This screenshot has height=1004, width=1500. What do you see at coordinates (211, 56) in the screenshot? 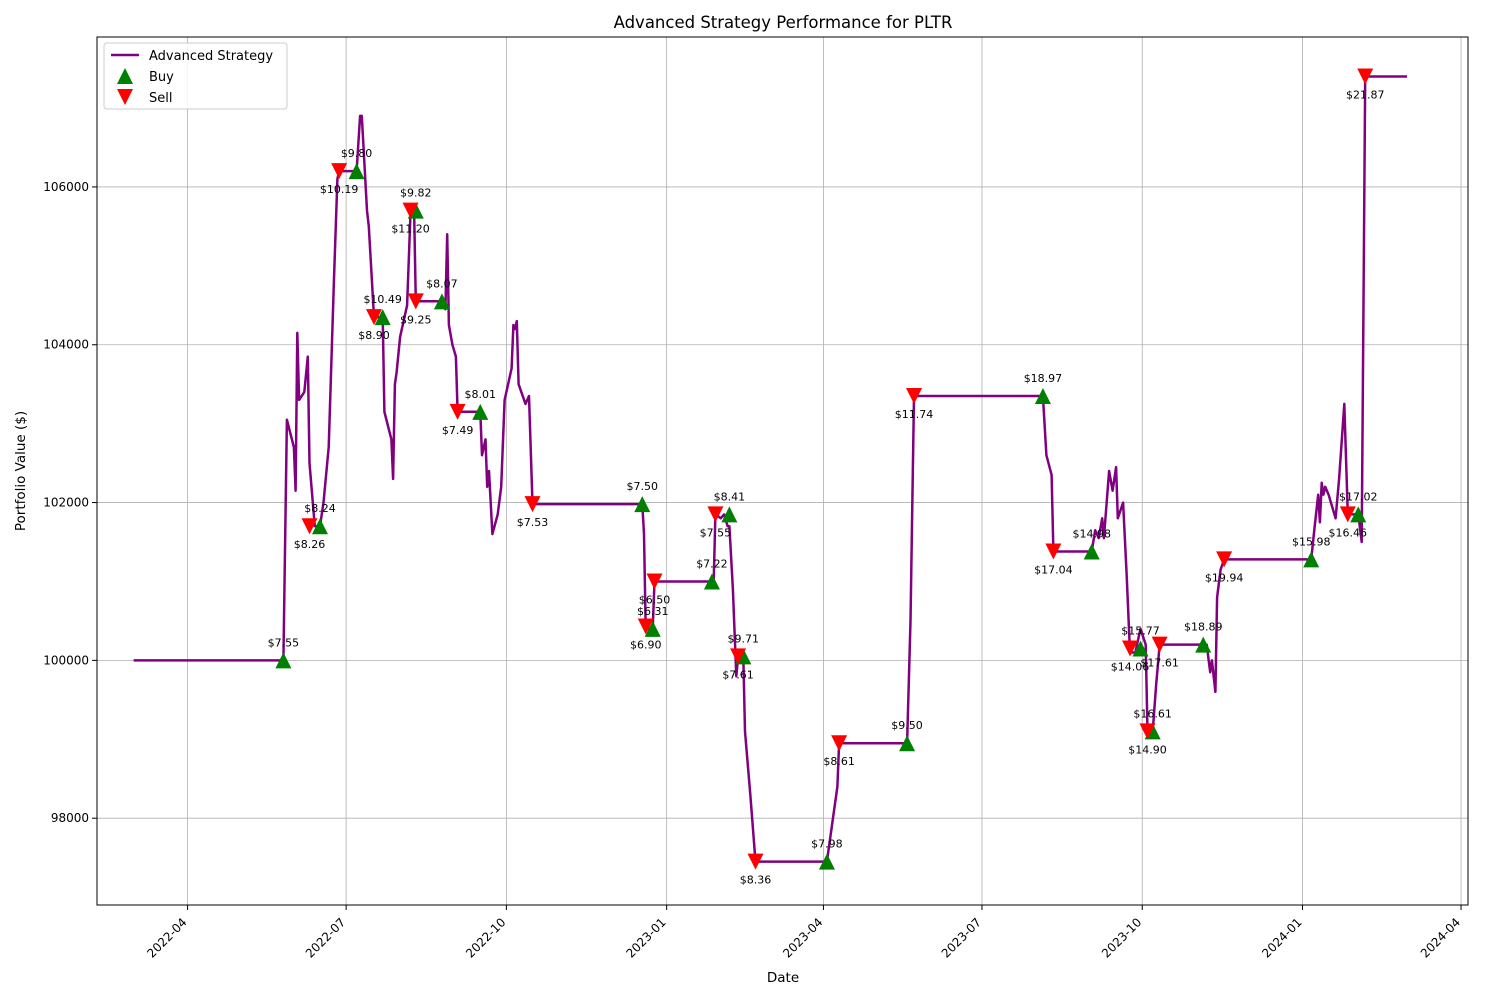
I see `legend-label: Advanced Strategy` at bounding box center [211, 56].